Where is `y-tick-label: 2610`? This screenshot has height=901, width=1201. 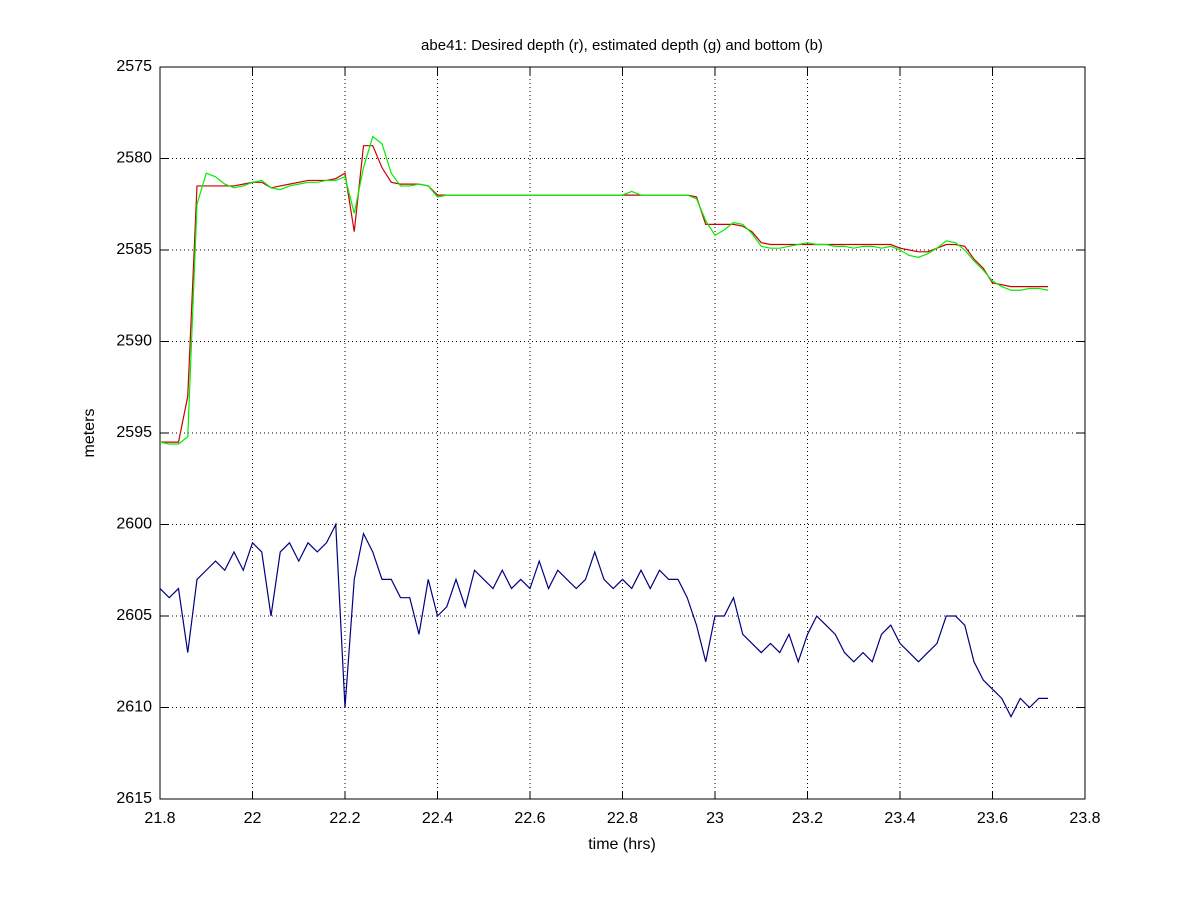 y-tick-label: 2610 is located at coordinates (134, 707).